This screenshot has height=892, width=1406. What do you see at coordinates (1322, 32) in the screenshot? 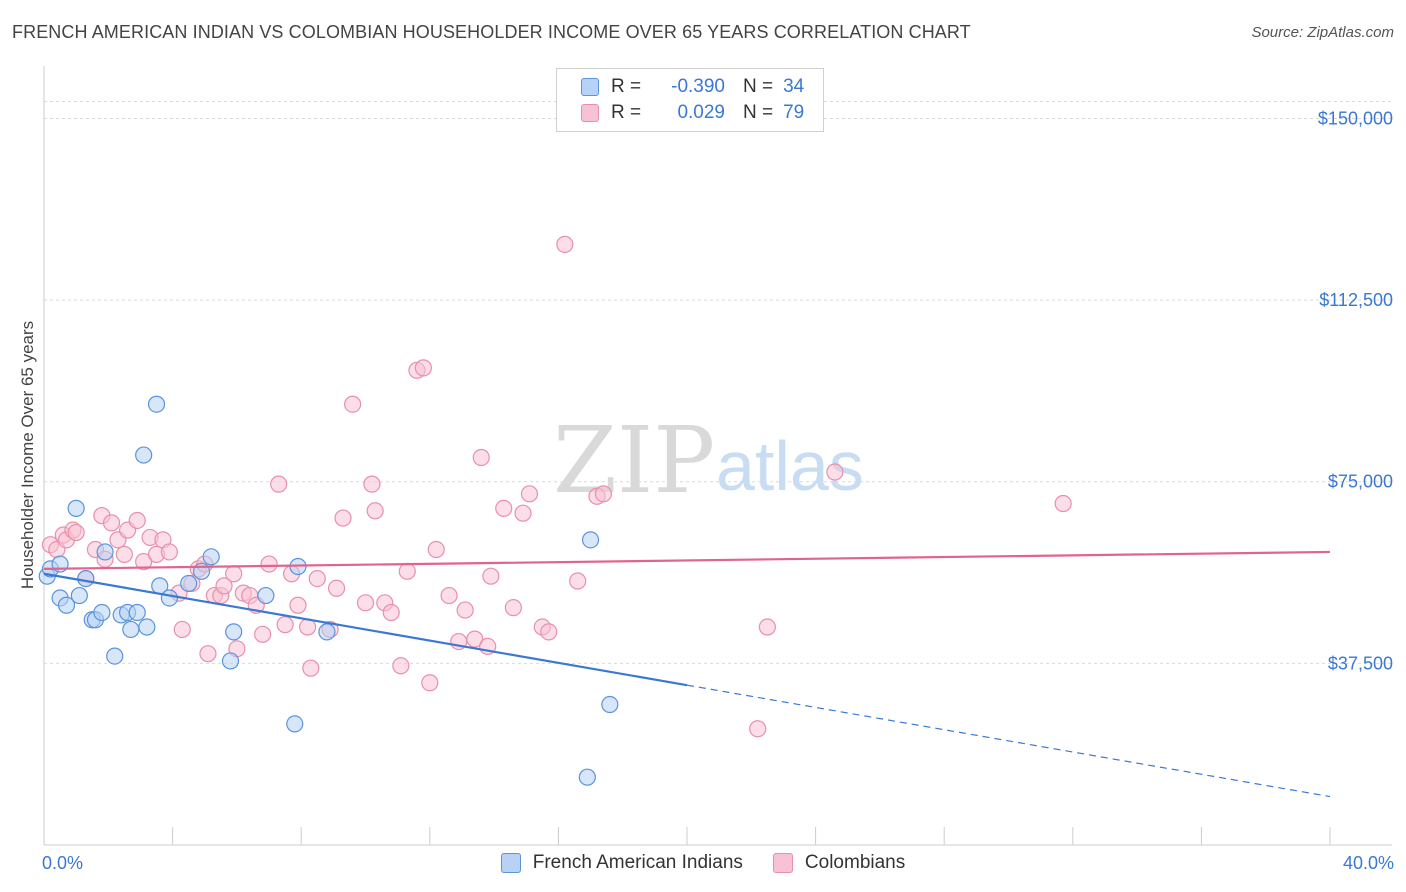
I see `source-credit: Source: ZipAtlas.com` at bounding box center [1322, 32].